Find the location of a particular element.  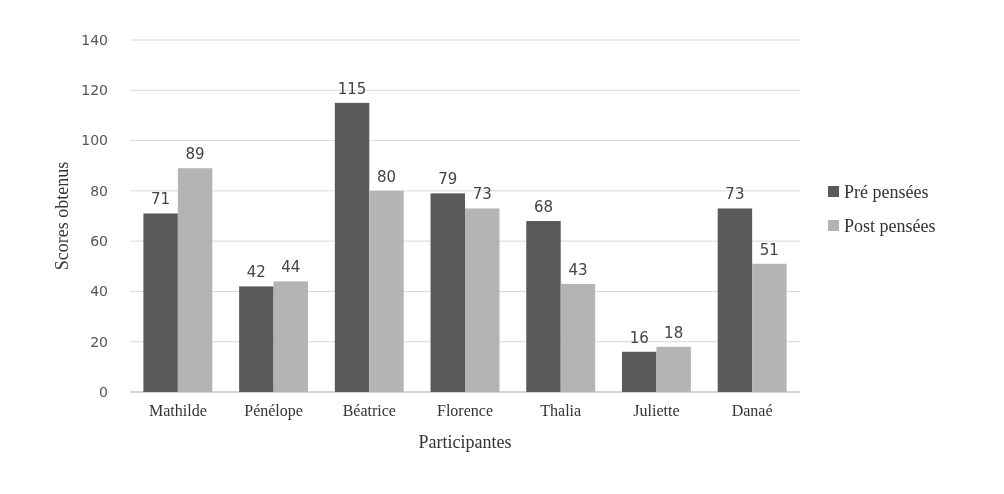

data-label: 71 is located at coordinates (161, 199).